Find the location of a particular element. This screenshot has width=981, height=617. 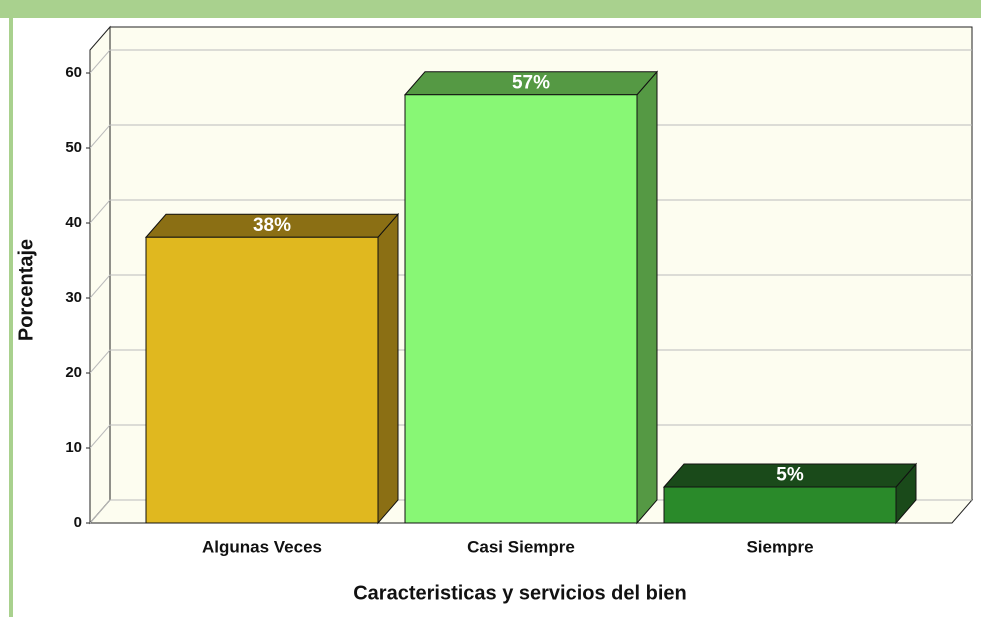

x-axis-title: Caracteristicas y servicios del bien is located at coordinates (520, 593).